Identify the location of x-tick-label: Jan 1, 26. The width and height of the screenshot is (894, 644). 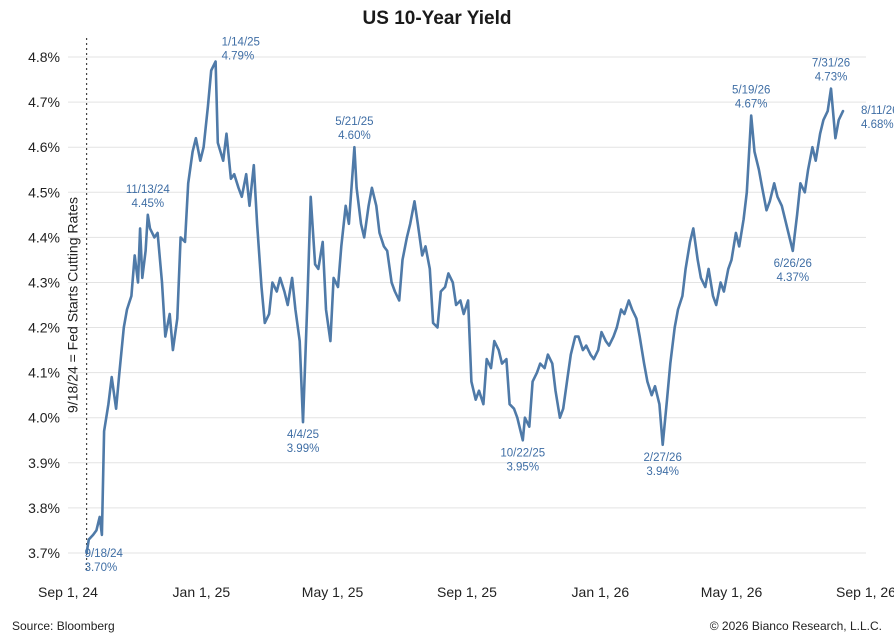
(601, 592).